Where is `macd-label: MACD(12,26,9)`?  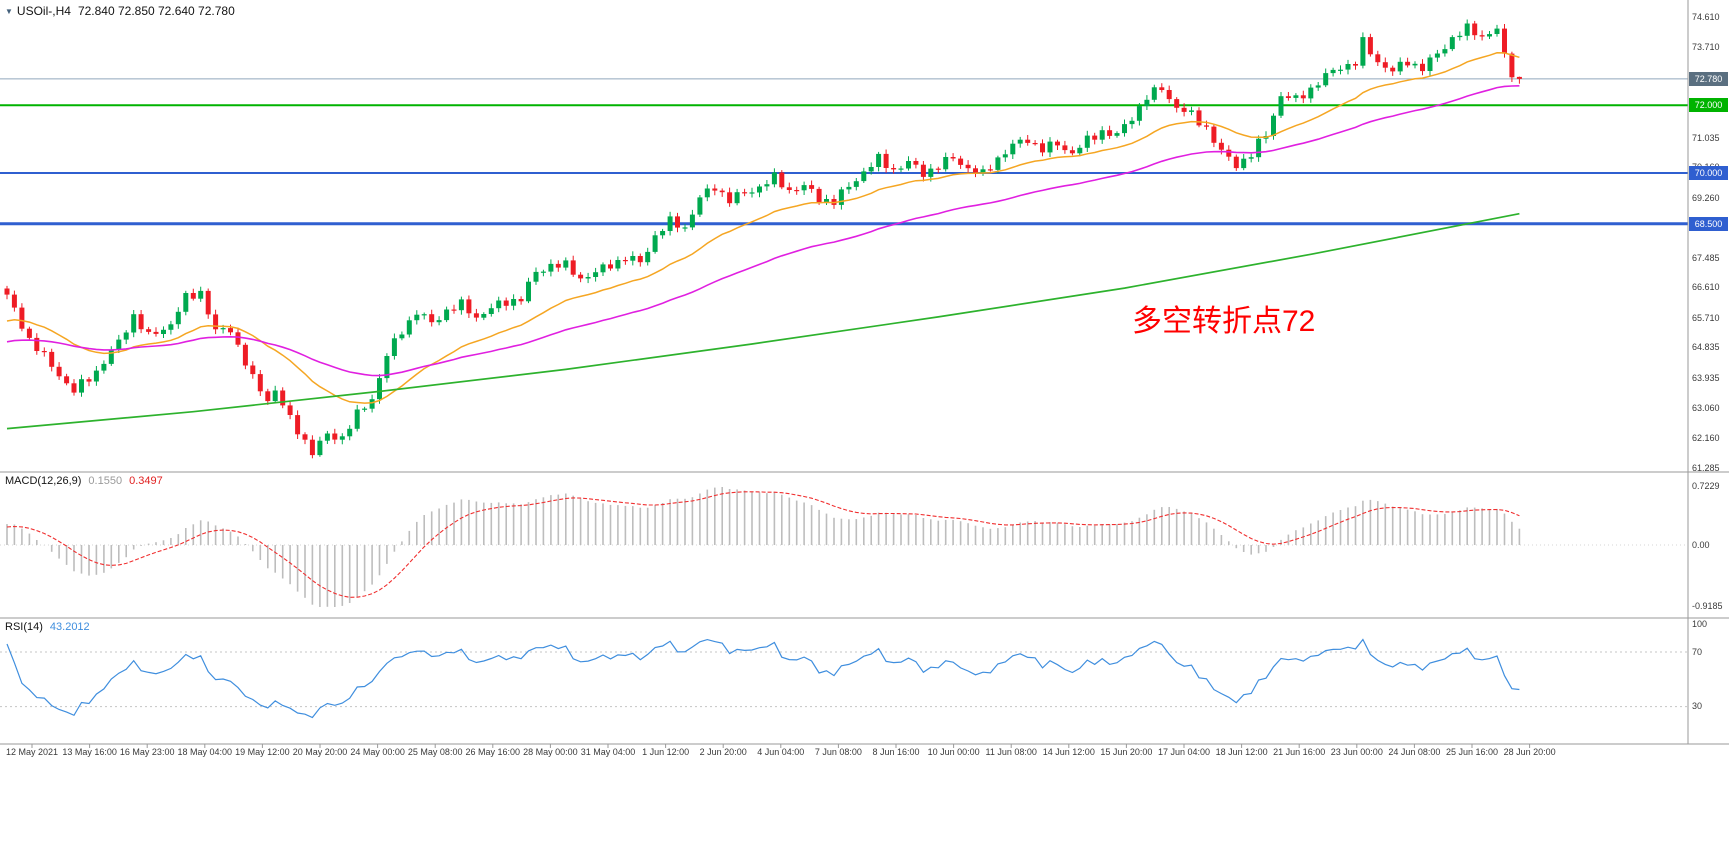 macd-label: MACD(12,26,9) is located at coordinates (43, 481).